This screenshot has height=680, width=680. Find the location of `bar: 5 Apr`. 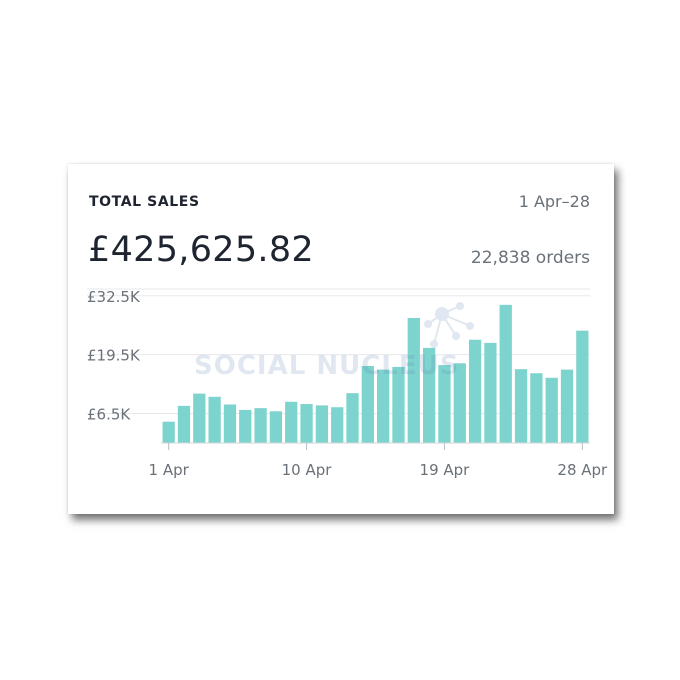

bar: 5 Apr is located at coordinates (230, 423).